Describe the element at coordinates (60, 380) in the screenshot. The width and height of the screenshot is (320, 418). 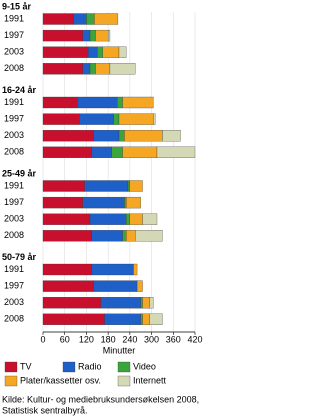
I see `legend-label: Plater/kassetter osv.` at that location.